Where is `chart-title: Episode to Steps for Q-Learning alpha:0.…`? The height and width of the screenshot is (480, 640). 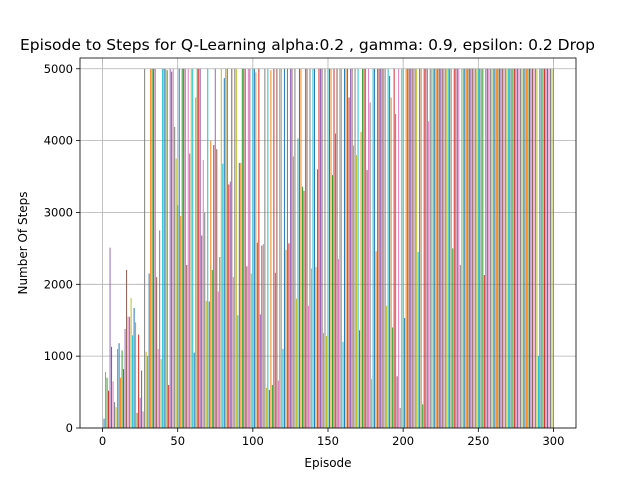 chart-title: Episode to Steps for Q-Learning alpha:0.… is located at coordinates (307, 45).